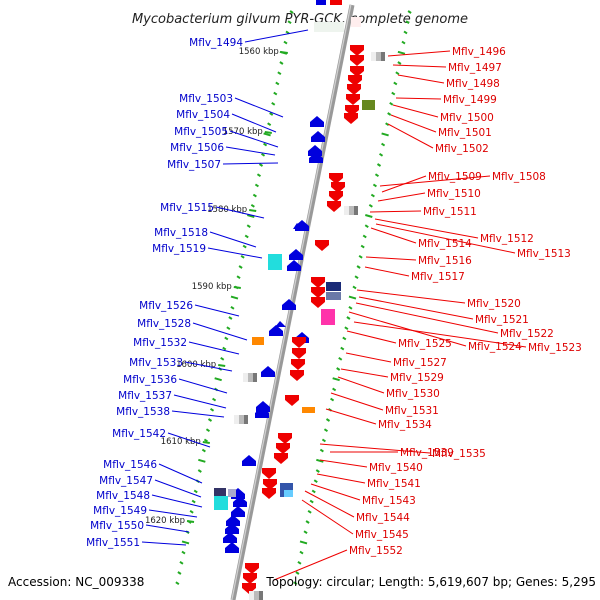  Describe the element at coordinates (139, 434) in the screenshot. I see `gene-label-left: Mflv_1542` at that location.